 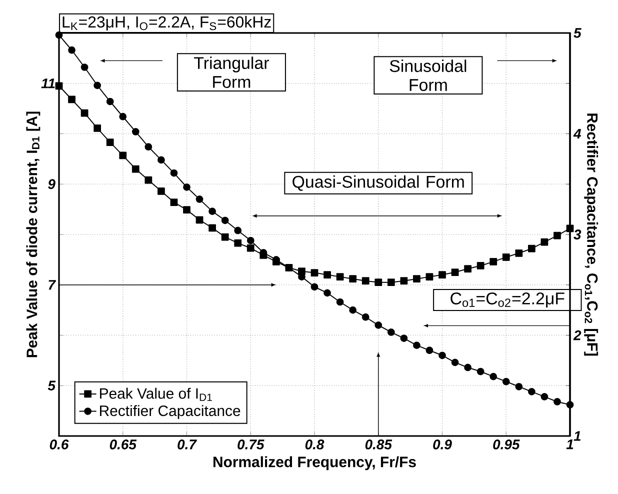 What do you see at coordinates (570, 445) in the screenshot?
I see `x-tick-label: 1` at bounding box center [570, 445].